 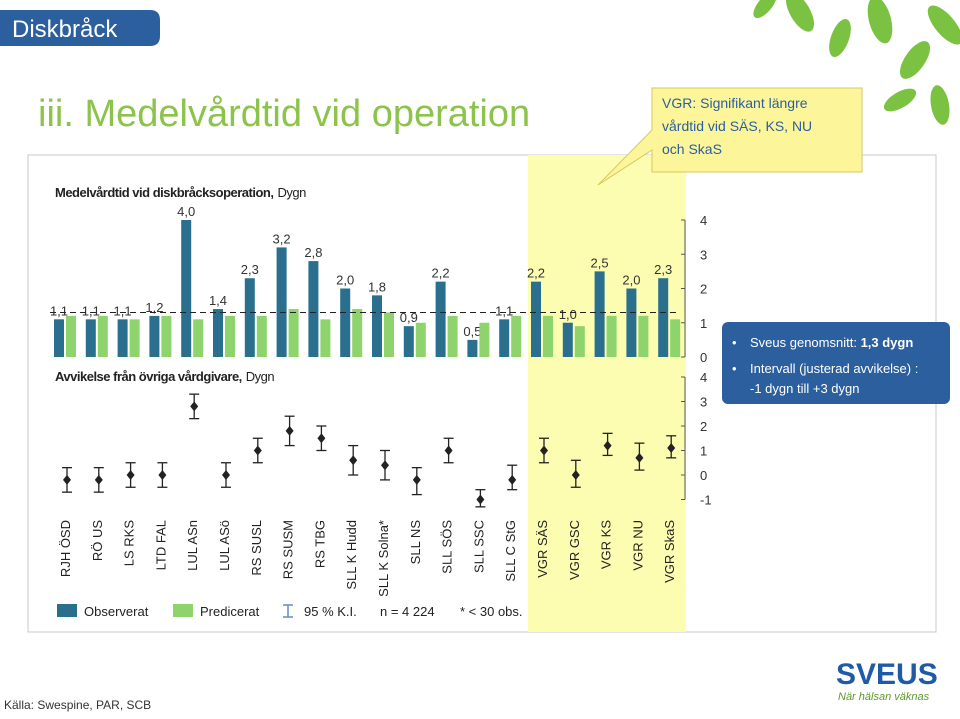 I want to click on data-label: 3,2, so click(x=282, y=238).